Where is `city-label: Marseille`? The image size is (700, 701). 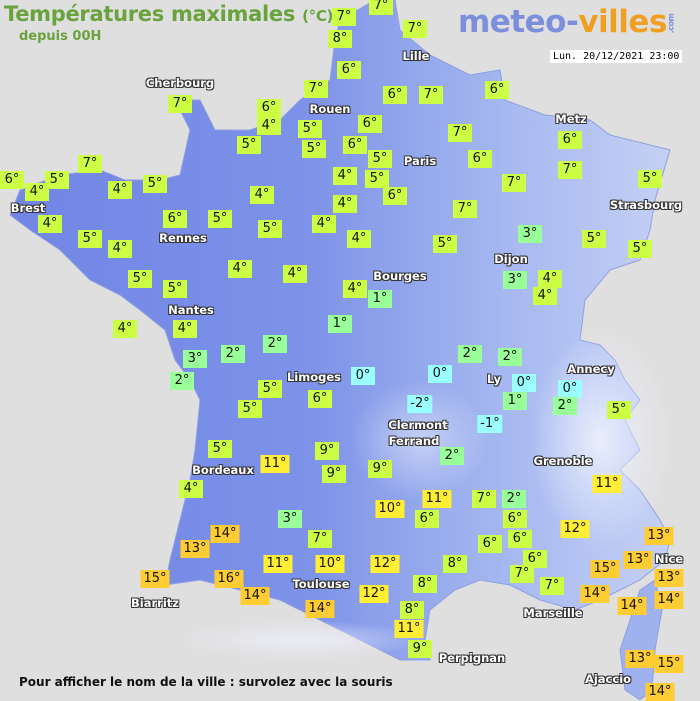 city-label: Marseille is located at coordinates (553, 613).